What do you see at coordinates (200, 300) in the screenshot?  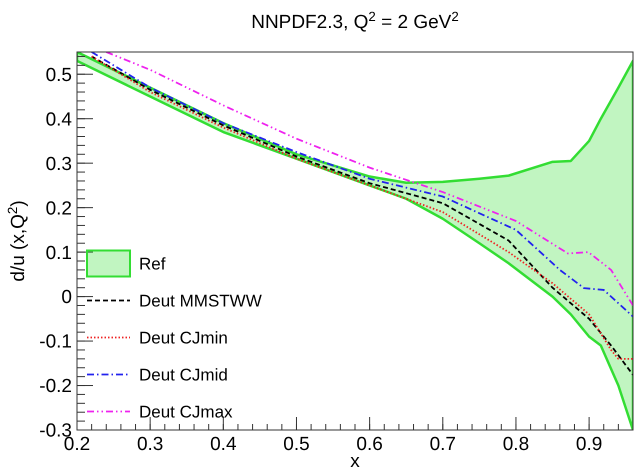 I see `legend-label: Deut MMSTWW` at bounding box center [200, 300].